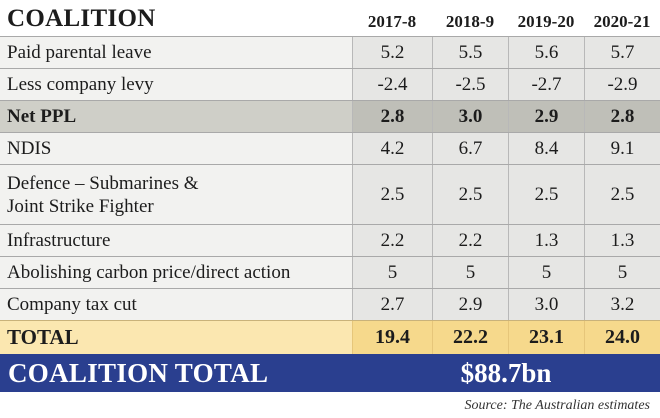 The height and width of the screenshot is (418, 660). Describe the element at coordinates (392, 21) in the screenshot. I see `year-header: 2017-8` at that location.